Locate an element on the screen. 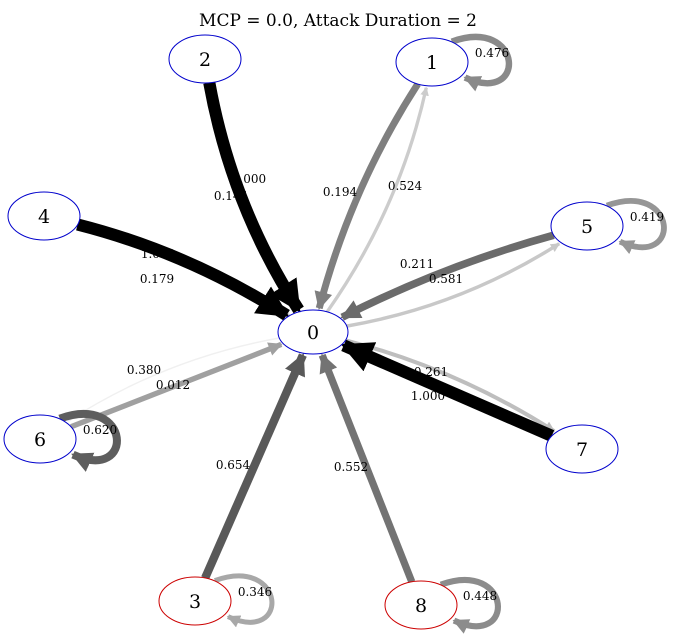 The image size is (677, 635). node-5: 5 is located at coordinates (587, 226).